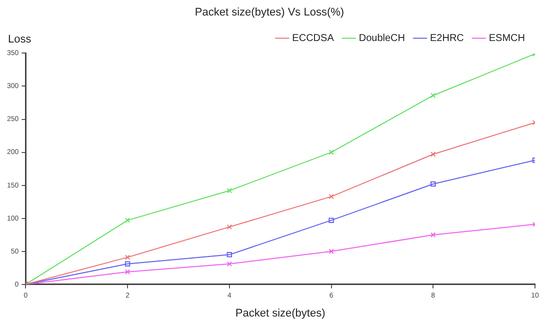 This screenshot has width=545, height=324. I want to click on legend-label: ESMCH, so click(507, 38).